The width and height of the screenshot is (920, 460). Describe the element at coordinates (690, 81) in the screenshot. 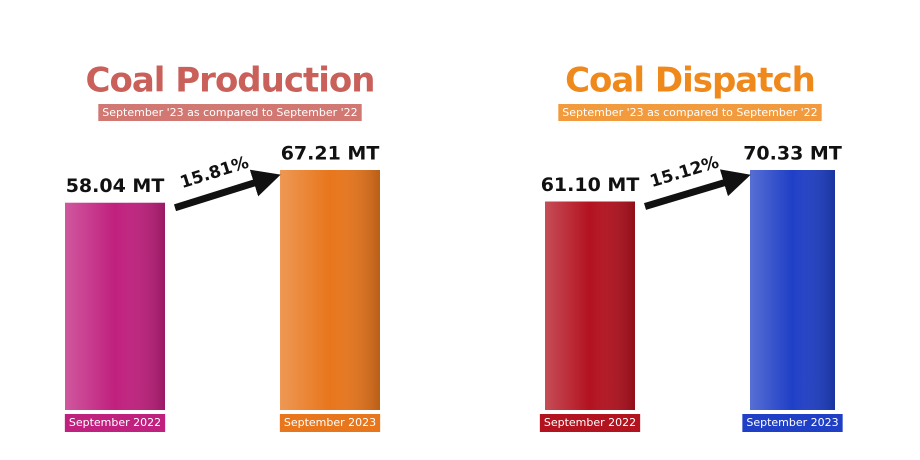

I see `chart-title: Coal Dispatch` at that location.